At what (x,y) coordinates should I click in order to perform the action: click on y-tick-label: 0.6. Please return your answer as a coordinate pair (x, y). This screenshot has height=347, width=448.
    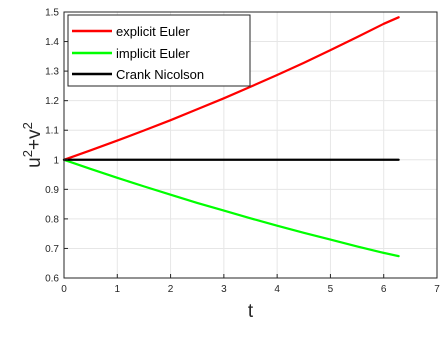
    Looking at the image, I should click on (52, 279).